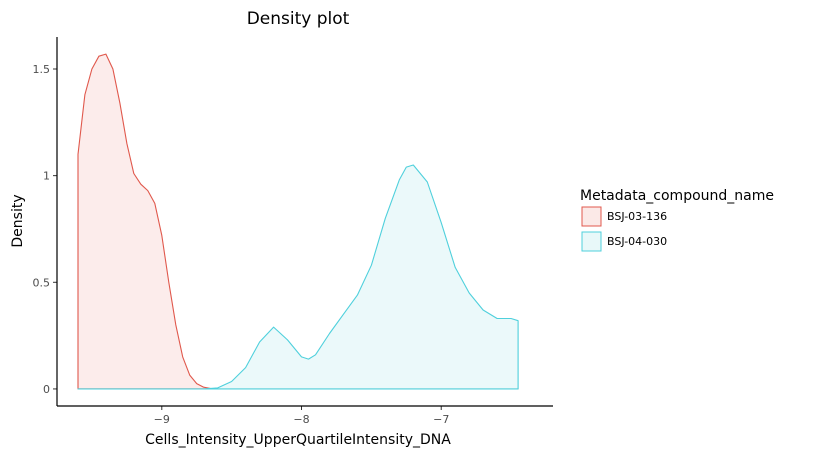 This screenshot has width=819, height=458. Describe the element at coordinates (18, 220) in the screenshot. I see `y-axis-label: Density` at that location.